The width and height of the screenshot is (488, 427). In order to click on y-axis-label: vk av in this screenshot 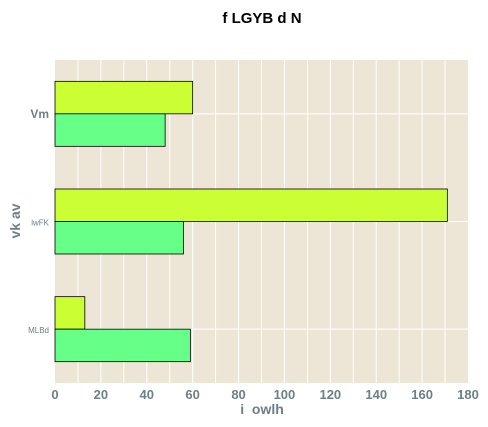, I will do `click(15, 220)`.